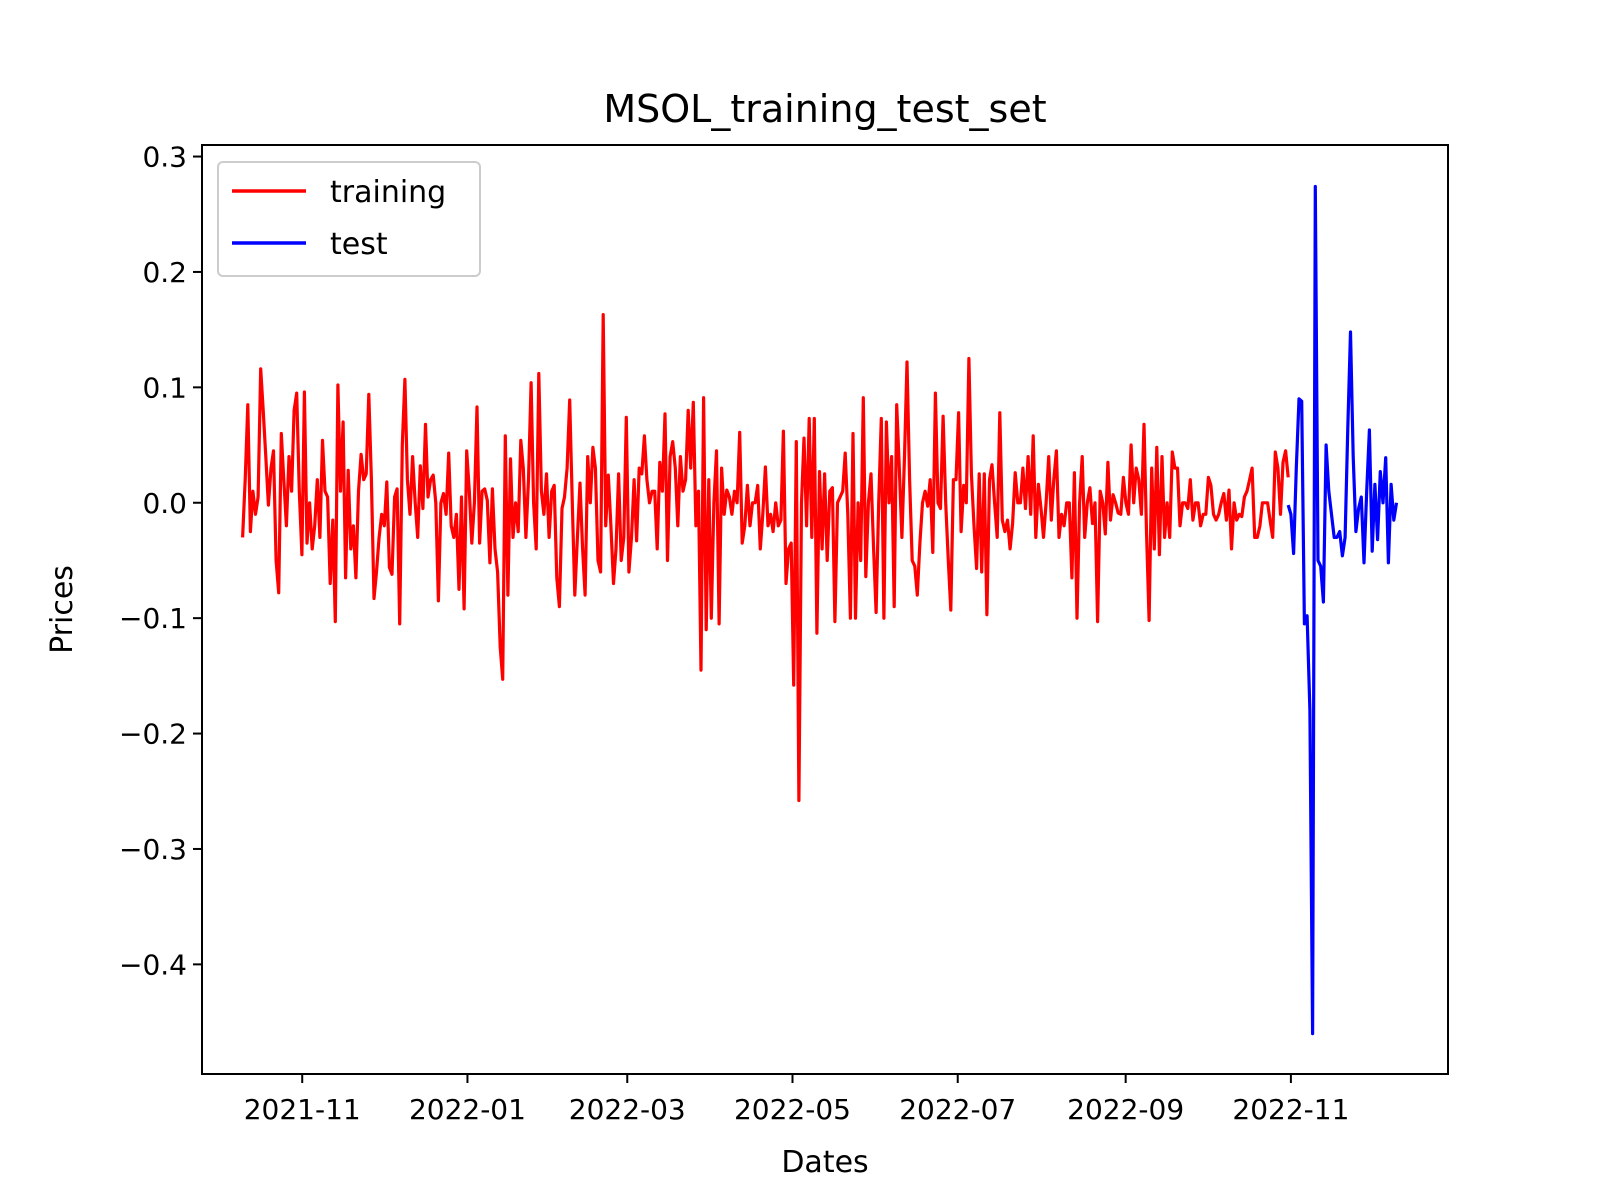 The image size is (1600, 1200). What do you see at coordinates (1125, 1109) in the screenshot?
I see `x-tick-label: 2022-09` at bounding box center [1125, 1109].